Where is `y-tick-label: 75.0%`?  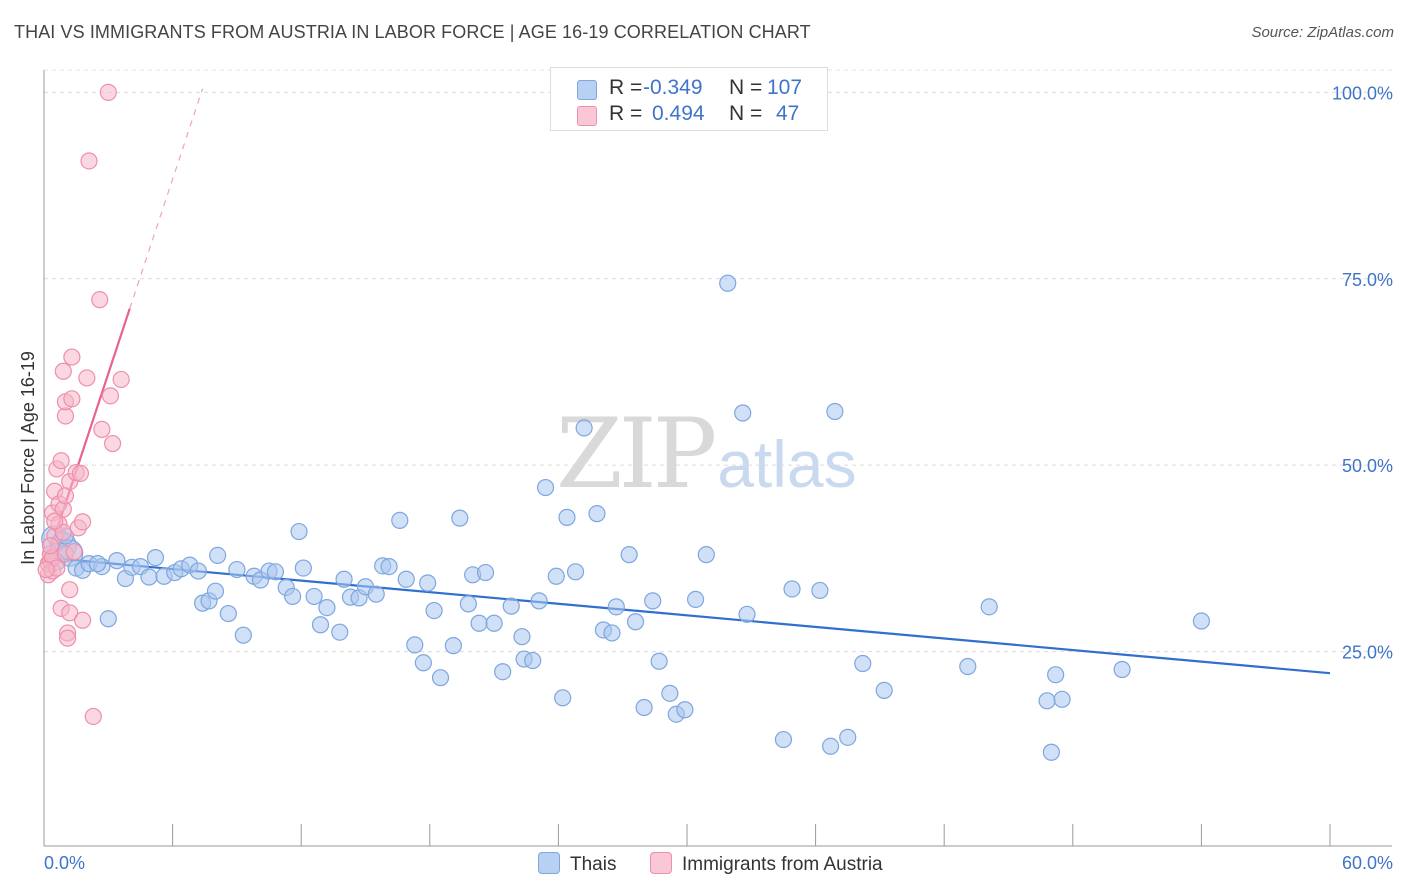 y-tick-label: 75.0% is located at coordinates (1367, 280).